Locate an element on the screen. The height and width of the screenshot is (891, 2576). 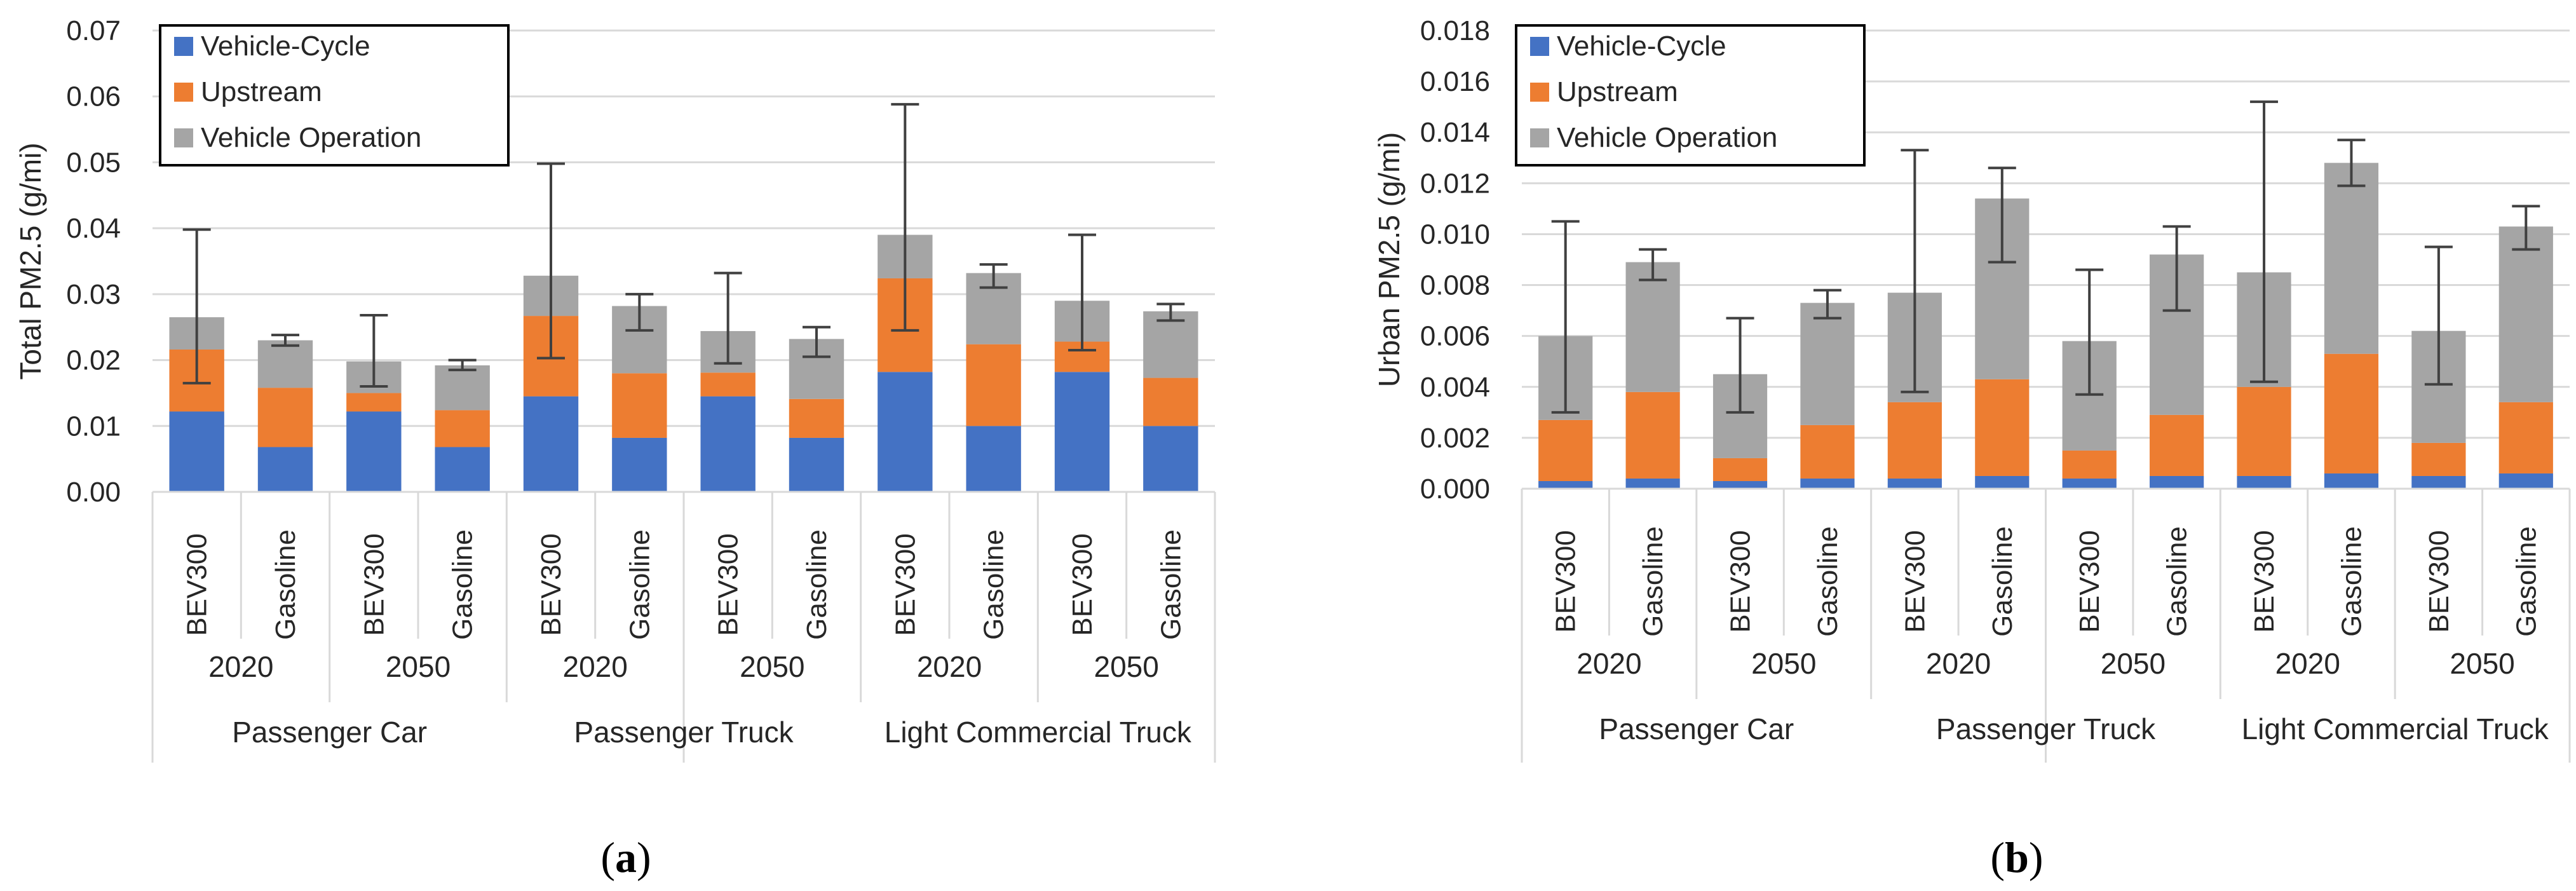
y-tick-label: 0.05 is located at coordinates (93, 162).